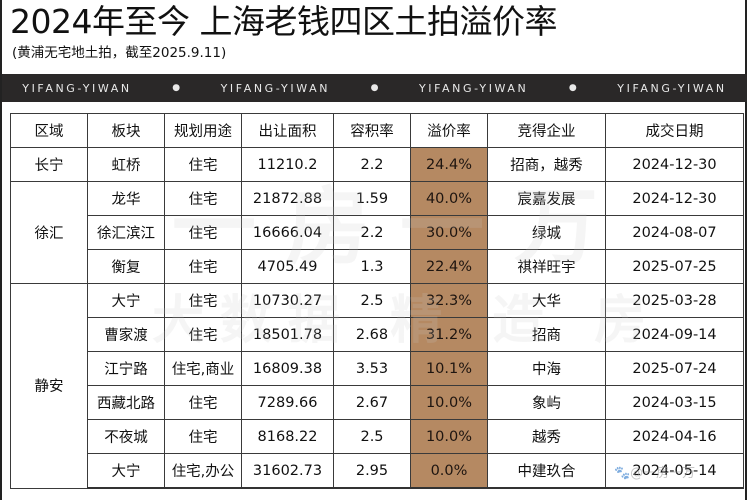  What do you see at coordinates (287, 300) in the screenshot?
I see `land-area-cell: 10730.27` at bounding box center [287, 300].